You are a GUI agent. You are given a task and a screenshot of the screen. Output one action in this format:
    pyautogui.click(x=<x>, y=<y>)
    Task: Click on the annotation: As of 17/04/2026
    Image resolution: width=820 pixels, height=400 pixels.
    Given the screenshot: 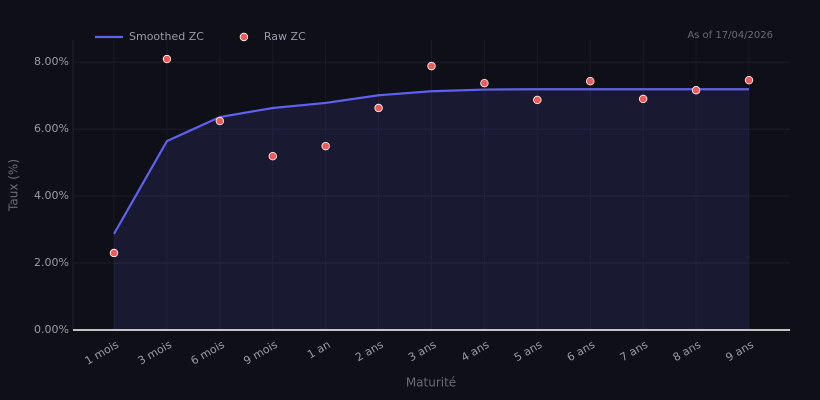 What is the action you would take?
    pyautogui.click(x=730, y=35)
    